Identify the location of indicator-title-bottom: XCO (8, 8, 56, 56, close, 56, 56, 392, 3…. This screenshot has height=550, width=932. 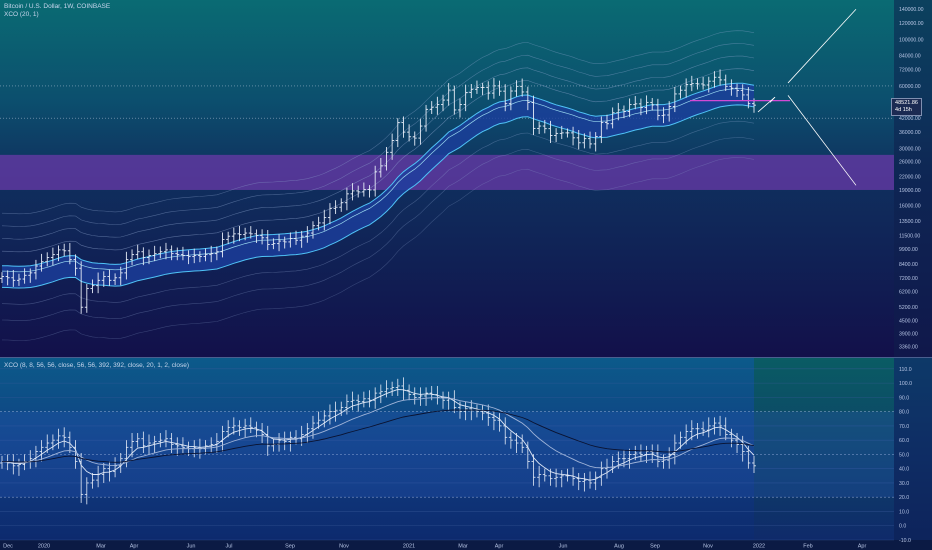
(96, 365).